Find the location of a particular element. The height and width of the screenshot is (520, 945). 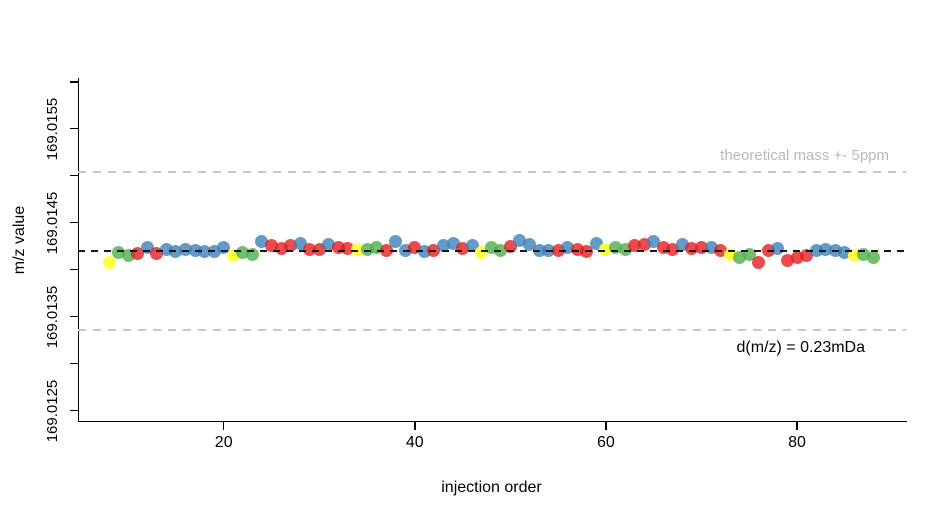

x-axis-line is located at coordinates (492, 421).